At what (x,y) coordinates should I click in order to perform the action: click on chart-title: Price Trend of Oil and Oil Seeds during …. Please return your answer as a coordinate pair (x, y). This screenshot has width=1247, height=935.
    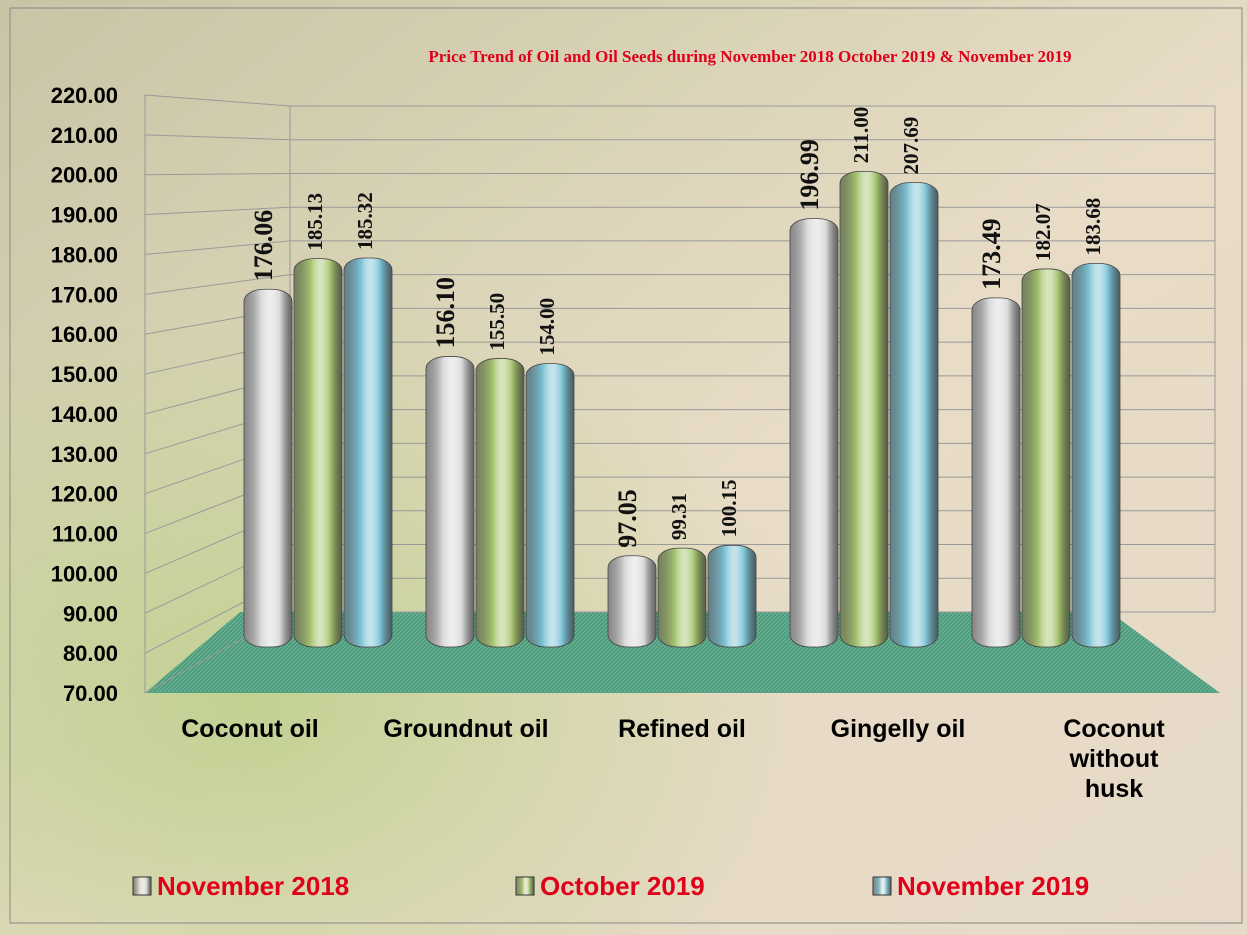
    Looking at the image, I should click on (749, 56).